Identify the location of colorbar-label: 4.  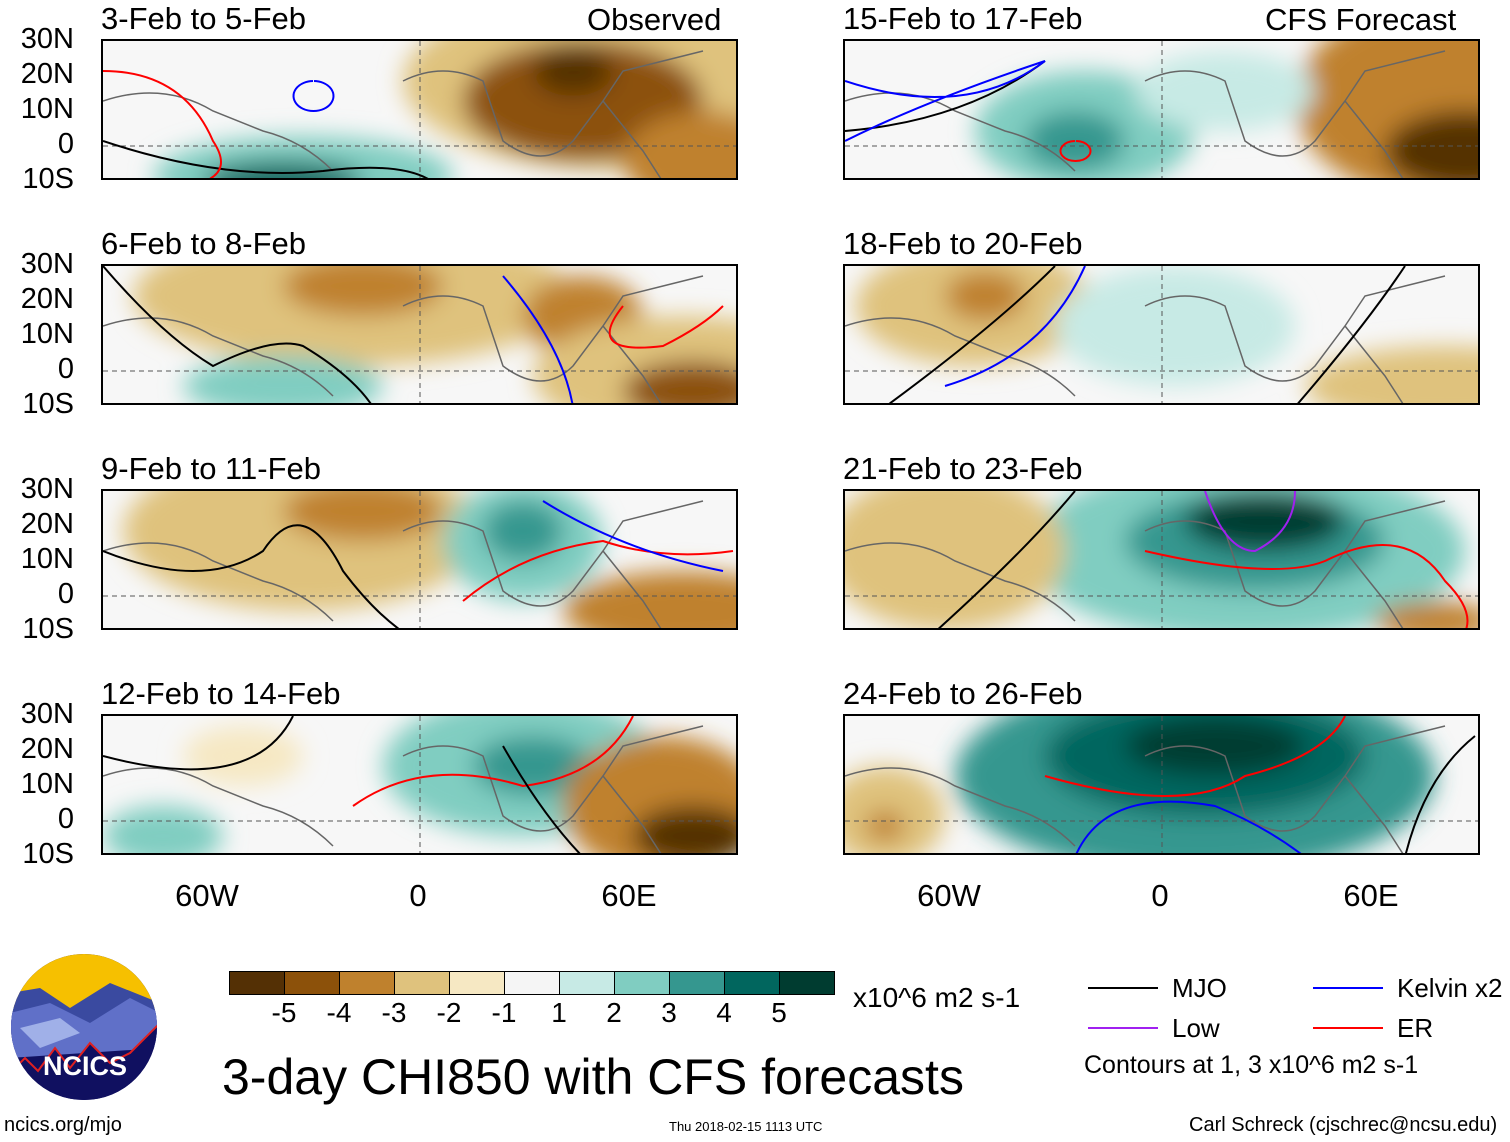
(724, 1012).